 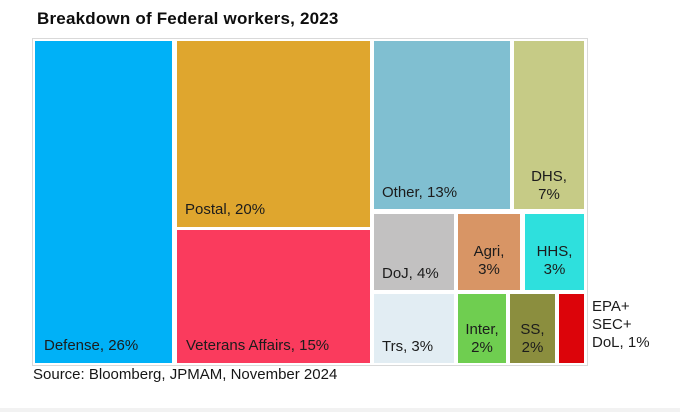 I want to click on treemap-block-epa-sec-dol, so click(x=571, y=328).